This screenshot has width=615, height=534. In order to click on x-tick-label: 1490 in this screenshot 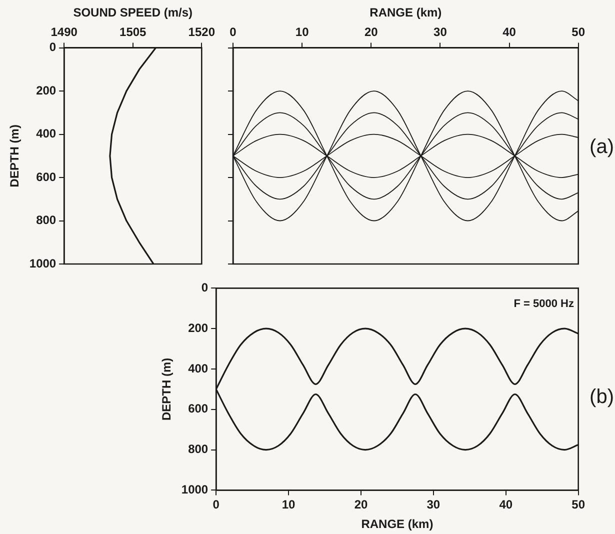, I will do `click(64, 31)`.